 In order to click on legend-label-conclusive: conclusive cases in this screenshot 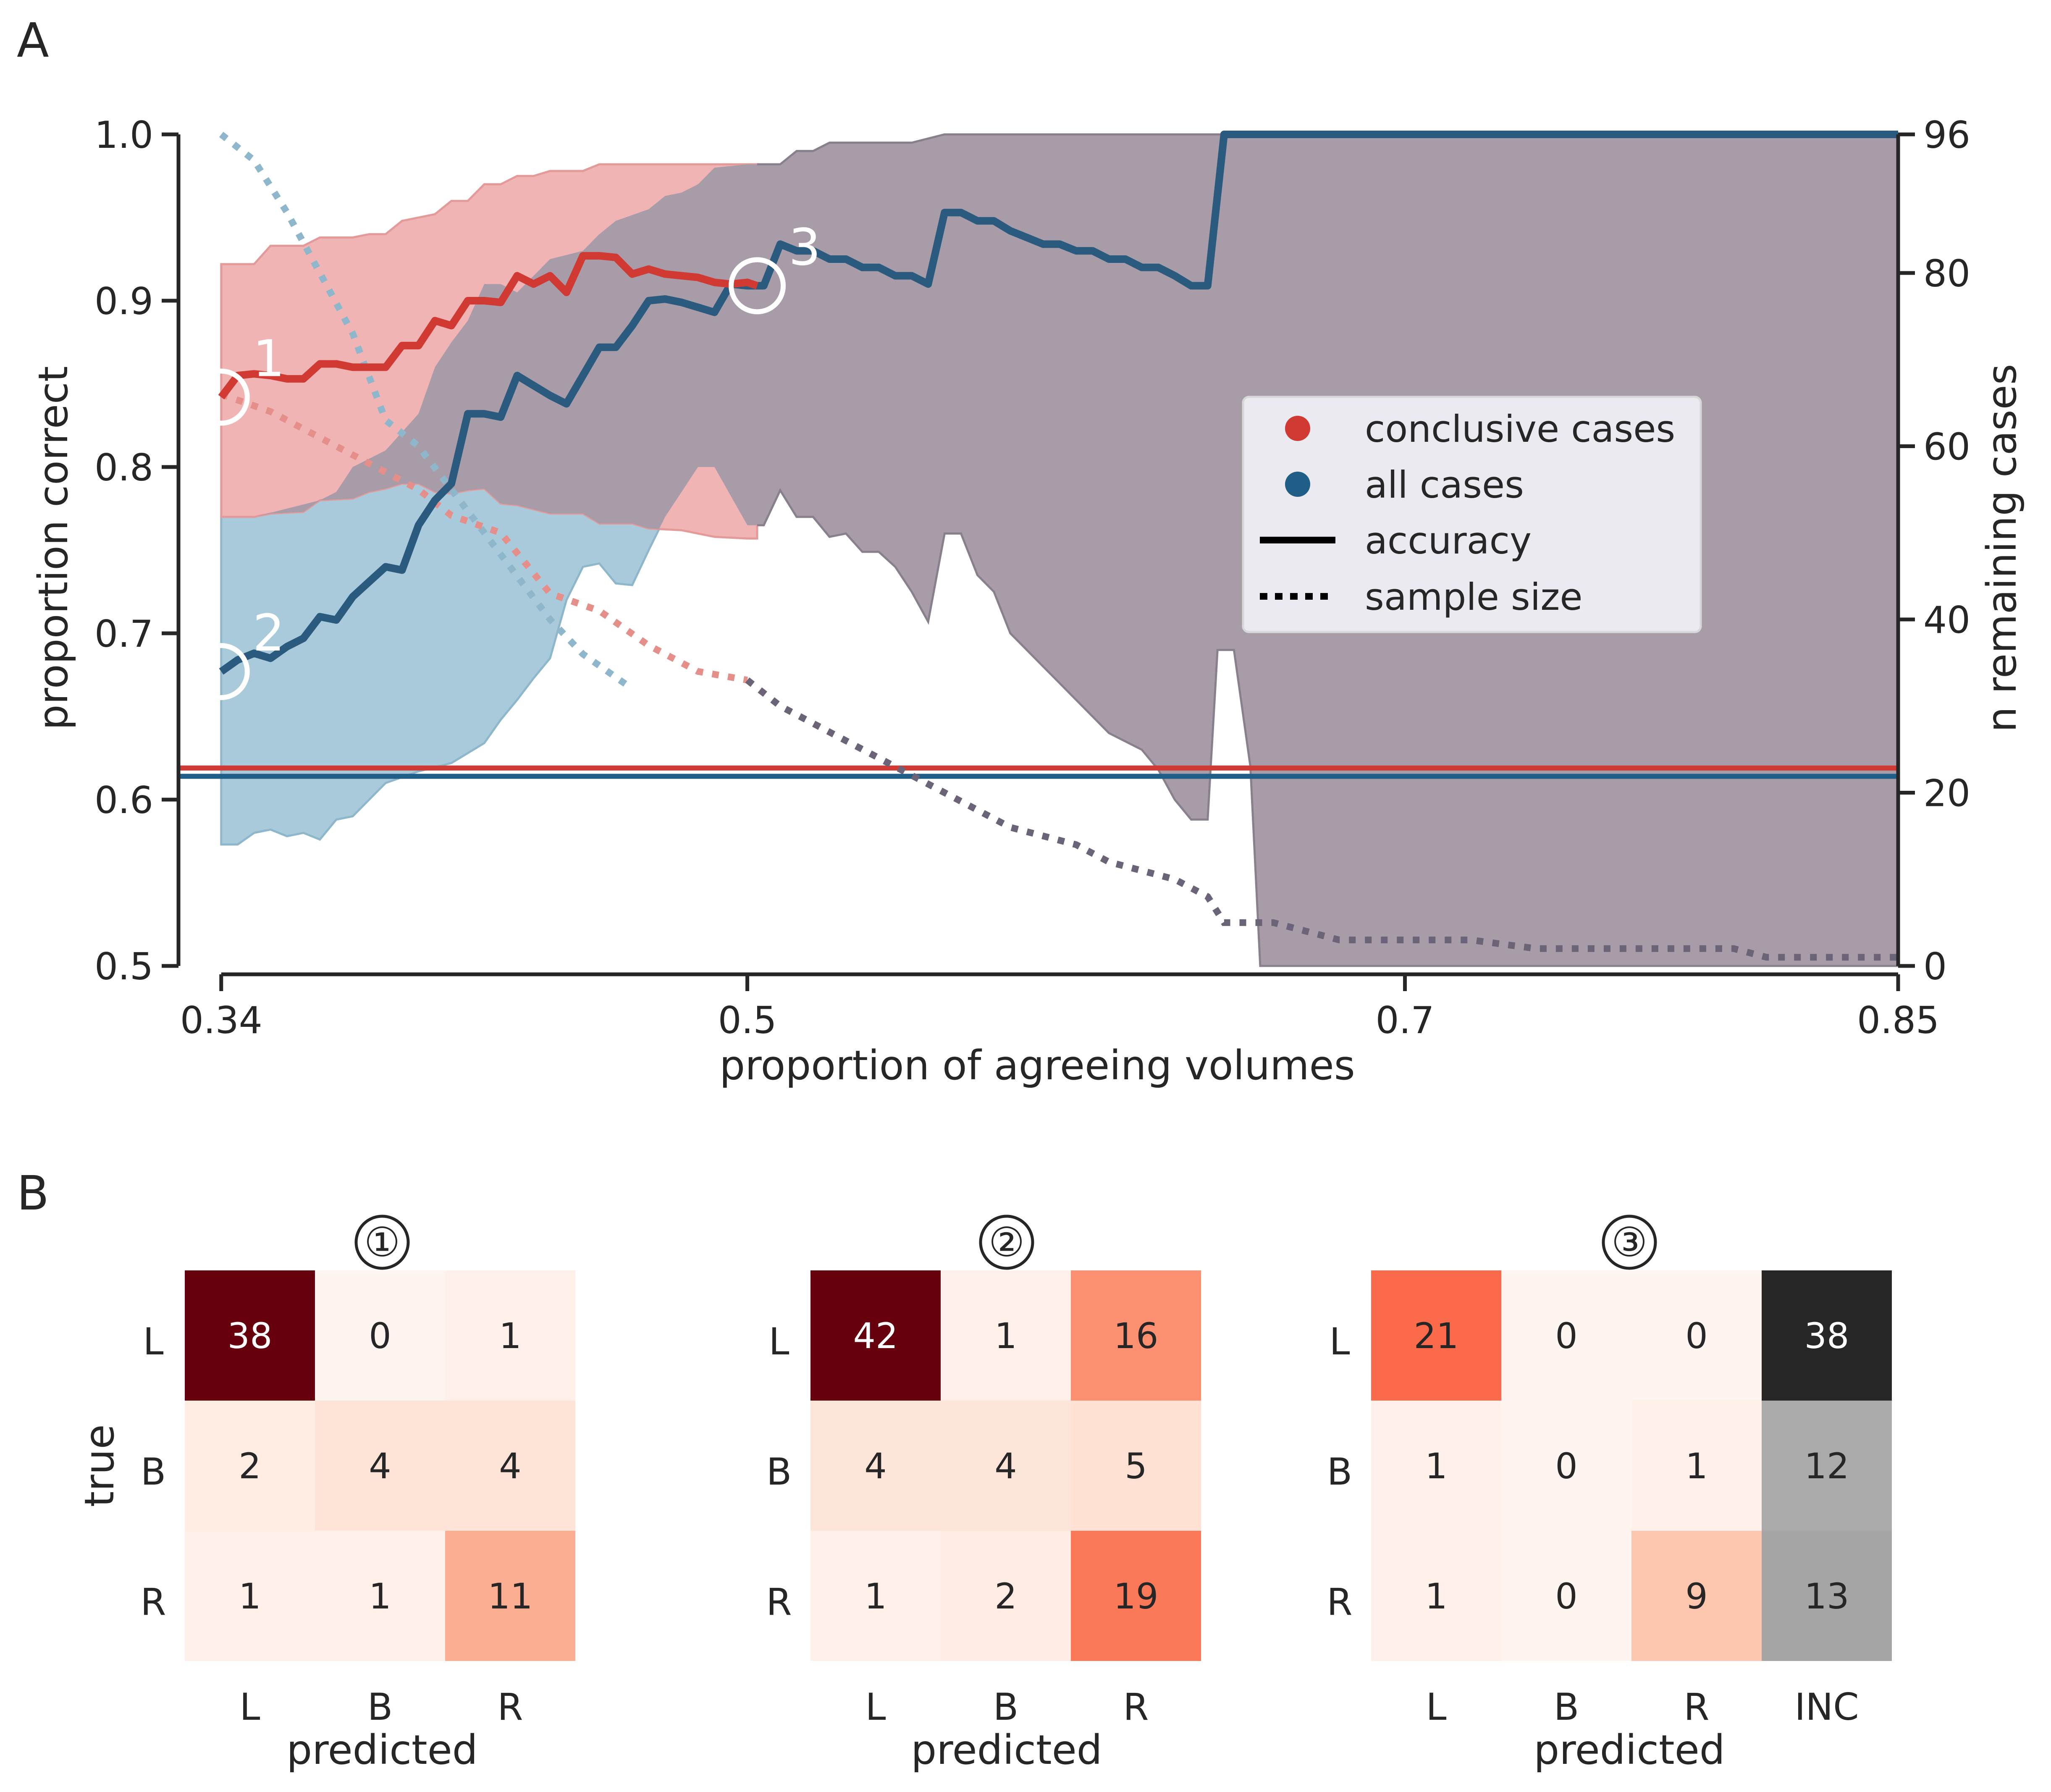, I will do `click(1520, 429)`.